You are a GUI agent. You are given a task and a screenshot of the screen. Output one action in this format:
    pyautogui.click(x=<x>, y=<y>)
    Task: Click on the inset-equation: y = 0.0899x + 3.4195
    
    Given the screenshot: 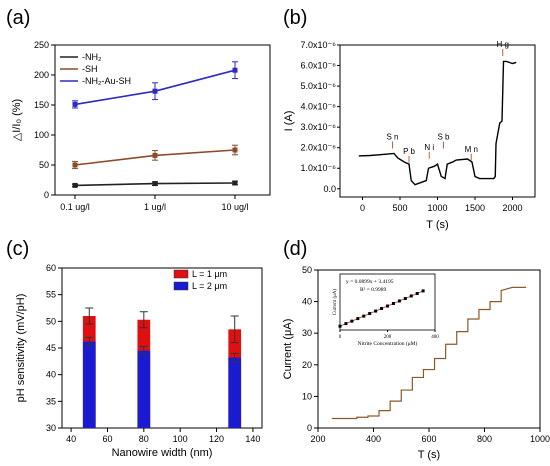 What is the action you would take?
    pyautogui.click(x=370, y=282)
    